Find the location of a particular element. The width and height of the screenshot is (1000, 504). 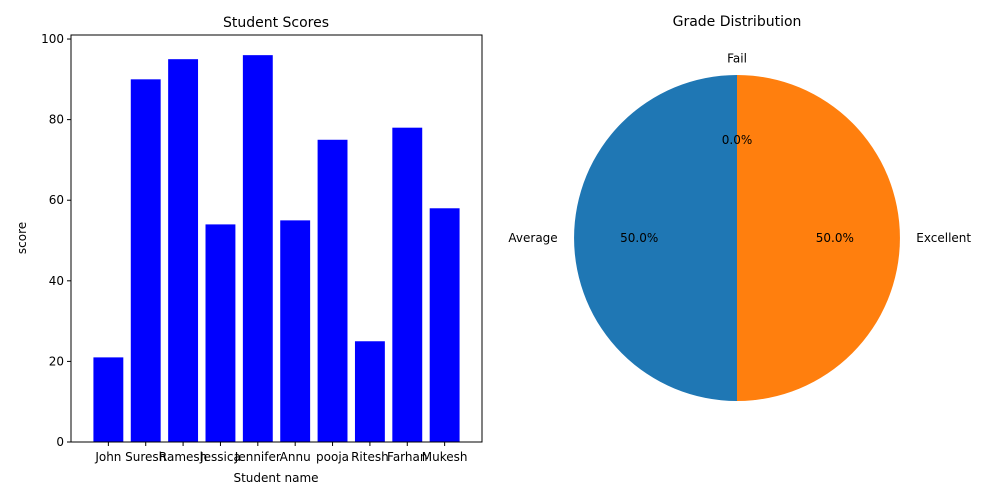

pie-slice-average is located at coordinates (655, 238).